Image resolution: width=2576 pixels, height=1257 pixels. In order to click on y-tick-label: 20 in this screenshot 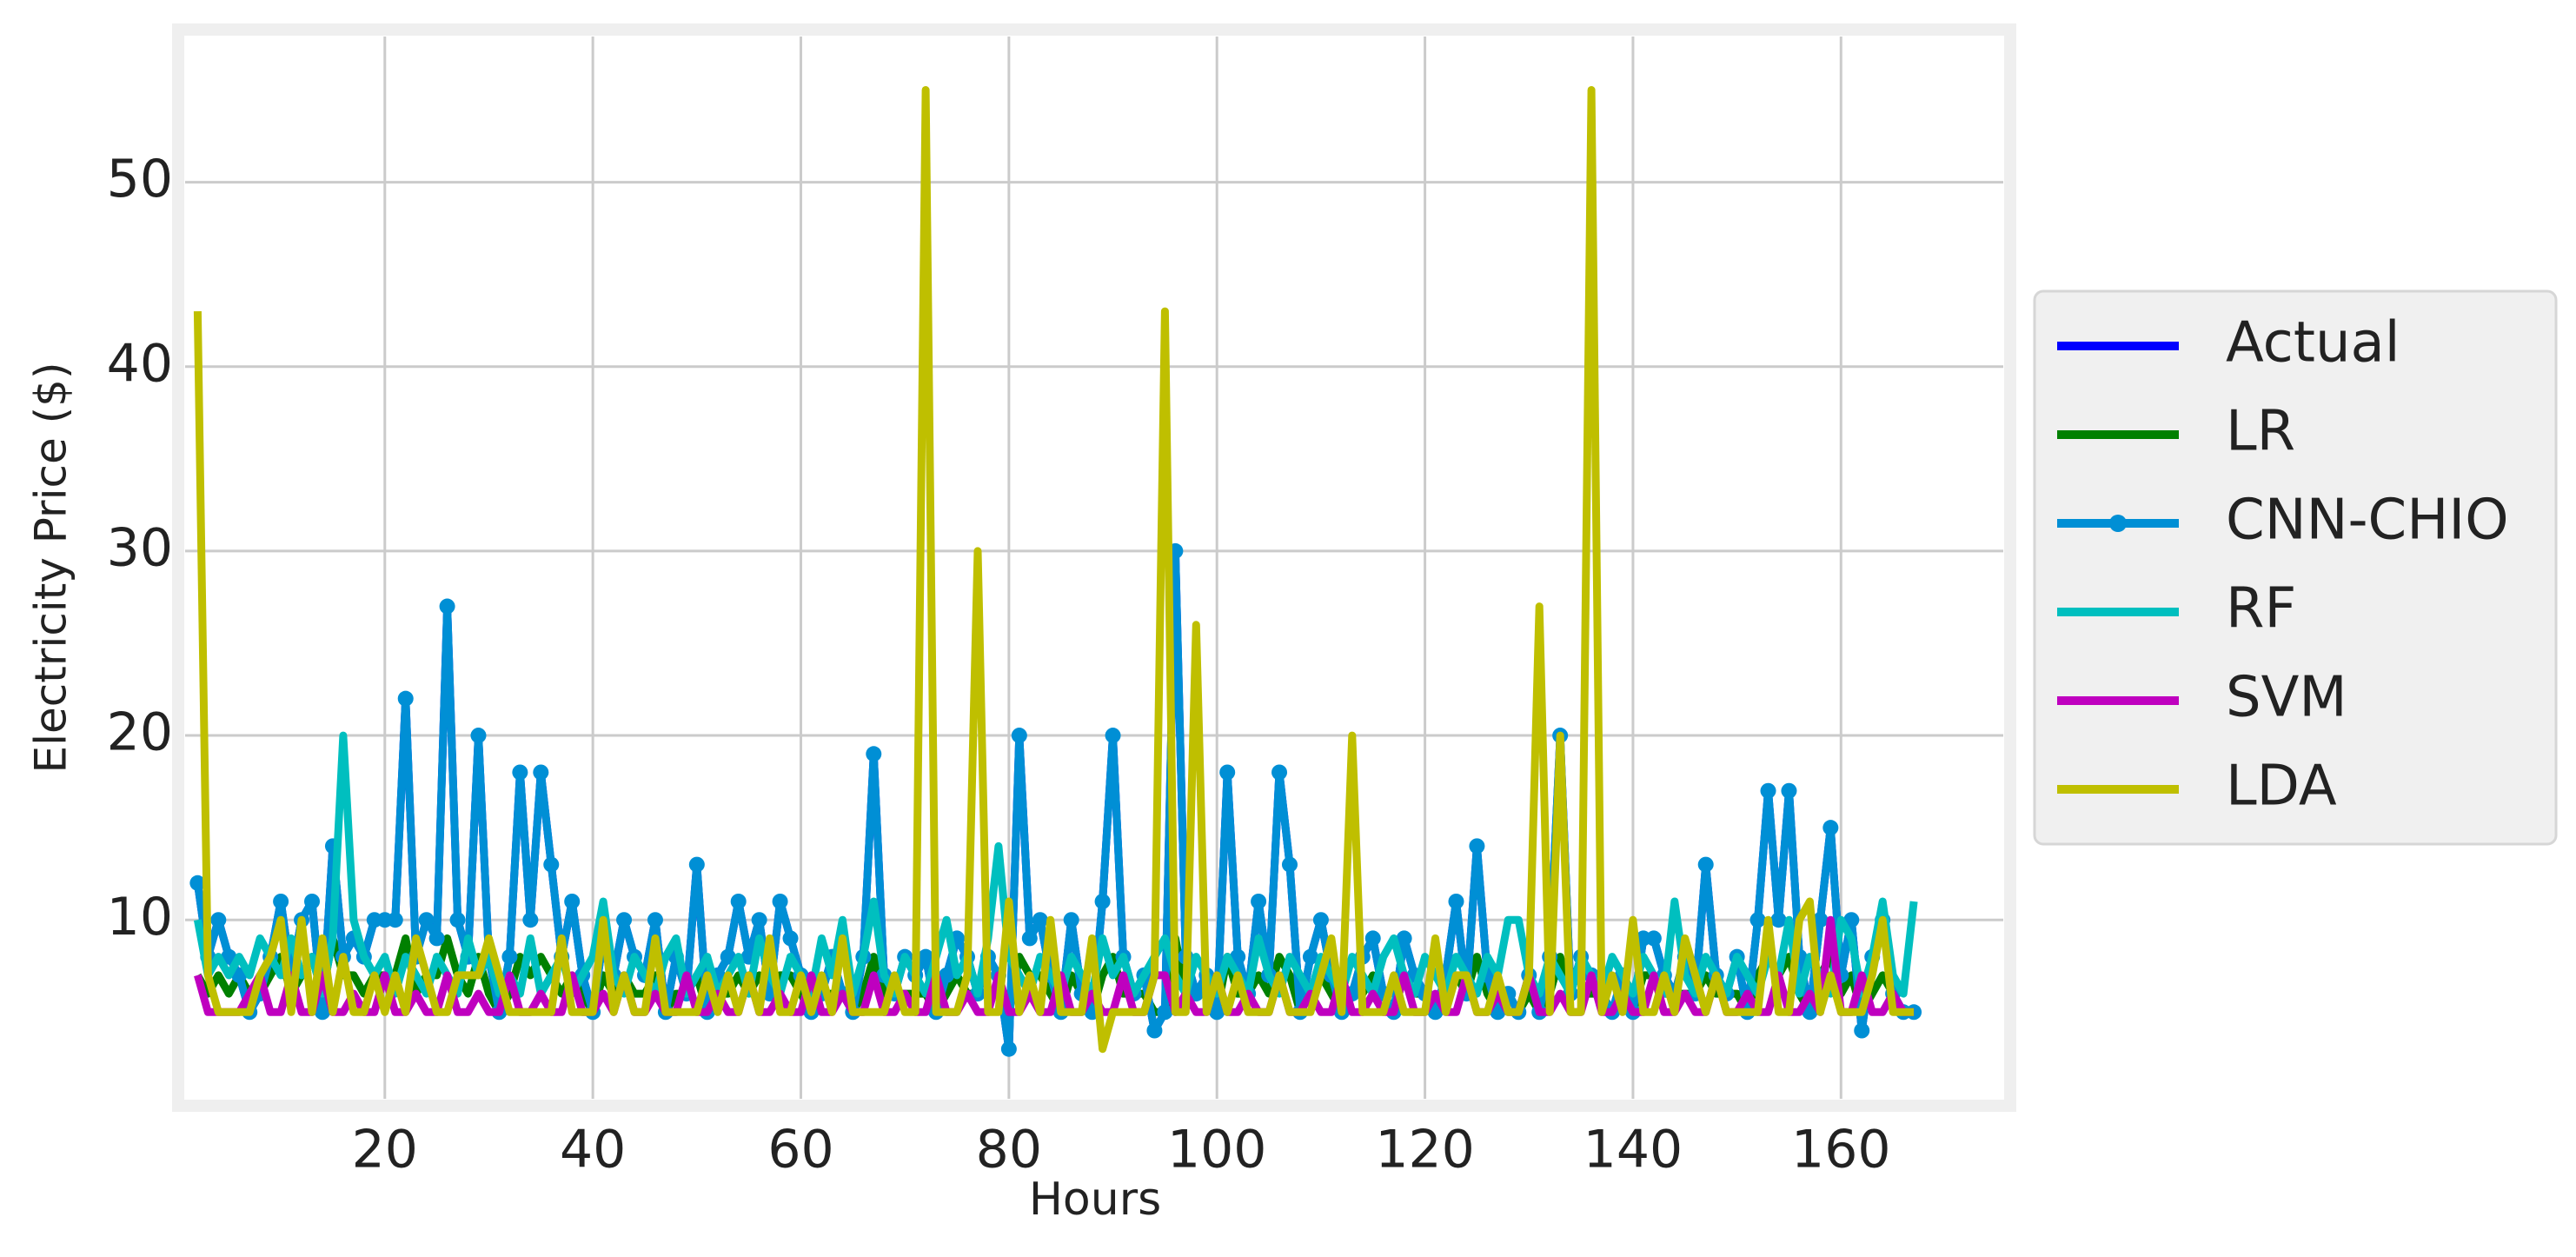, I will do `click(140, 732)`.